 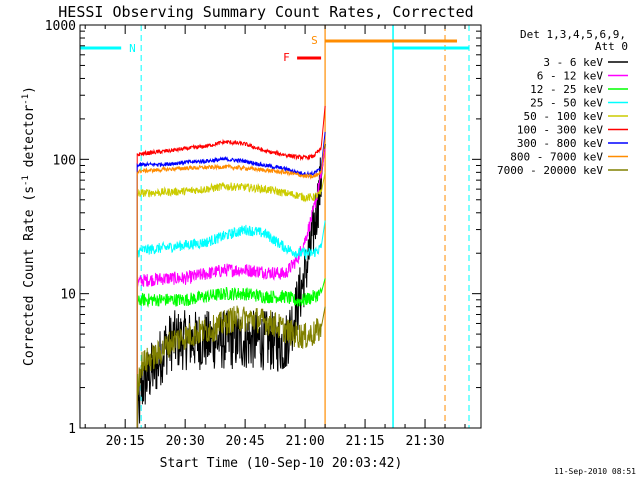 What do you see at coordinates (245, 441) in the screenshot?
I see `x-tick-label: 20:45` at bounding box center [245, 441].